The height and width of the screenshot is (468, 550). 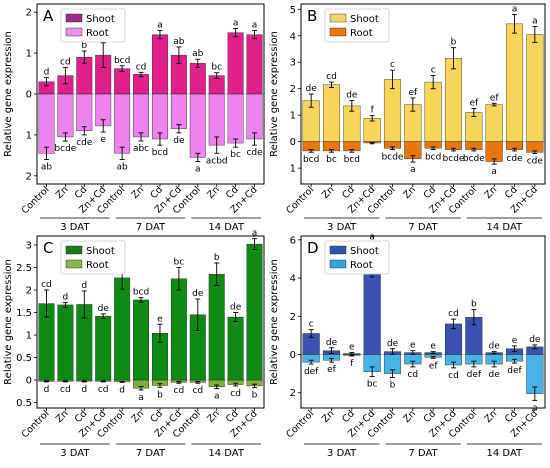 I want to click on panel-letter: C, so click(x=48, y=248).